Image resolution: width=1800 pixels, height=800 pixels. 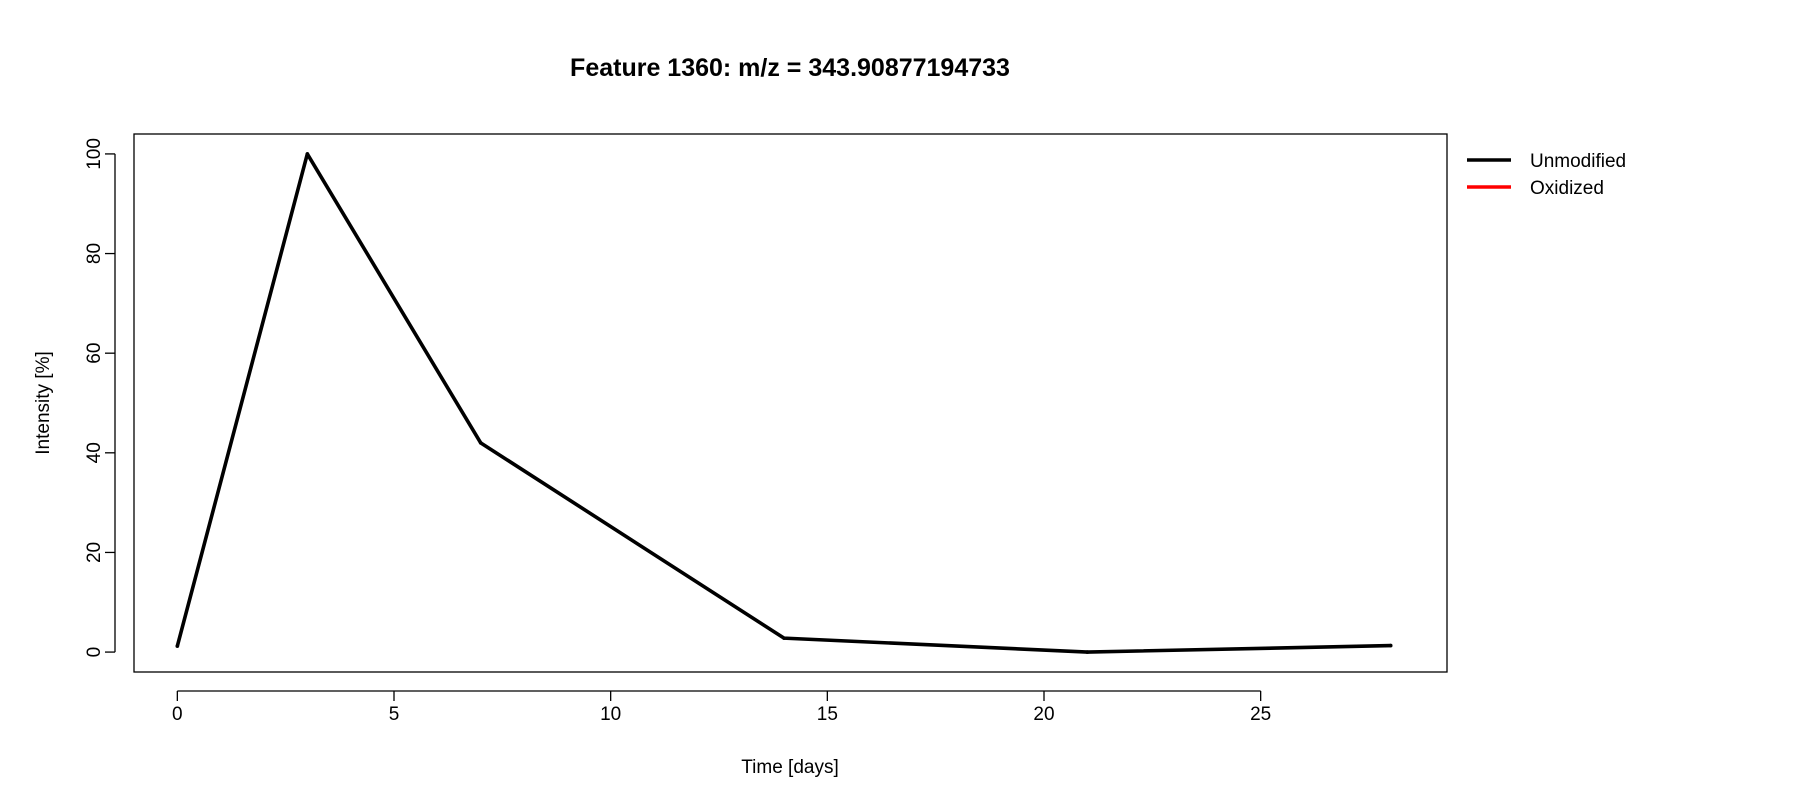 What do you see at coordinates (1578, 161) in the screenshot?
I see `legend-label: Unmodified` at bounding box center [1578, 161].